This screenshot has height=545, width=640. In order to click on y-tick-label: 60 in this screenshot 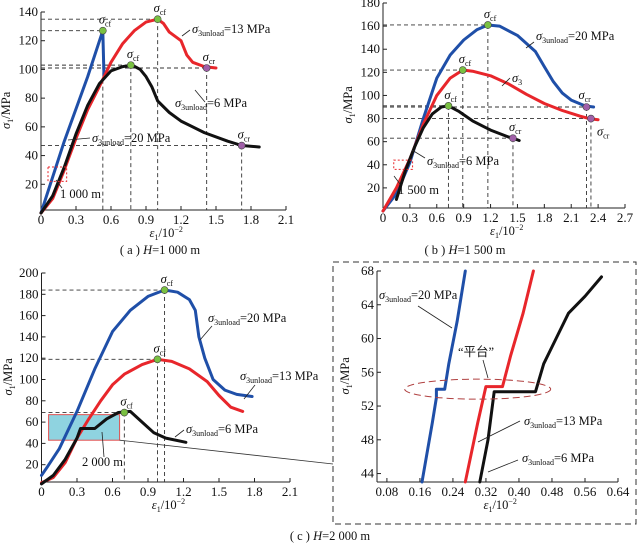, I will do `click(32, 421)`.